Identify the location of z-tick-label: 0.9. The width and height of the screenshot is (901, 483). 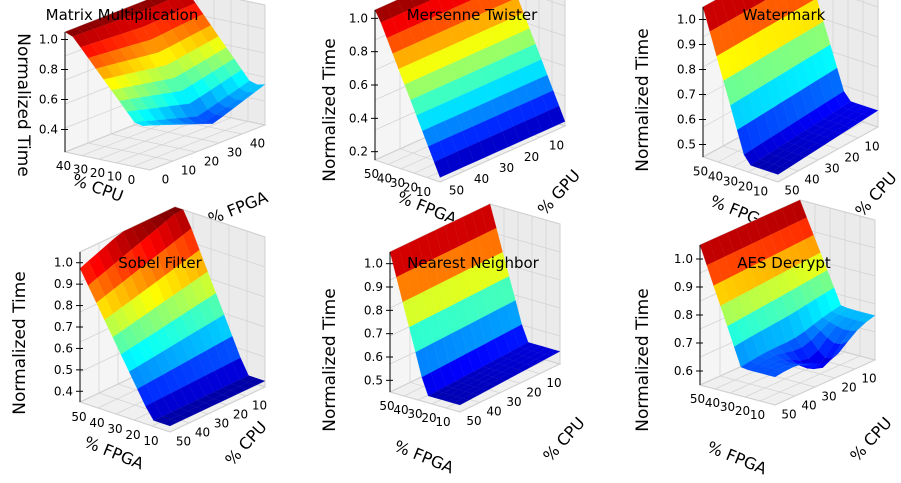
(683, 287).